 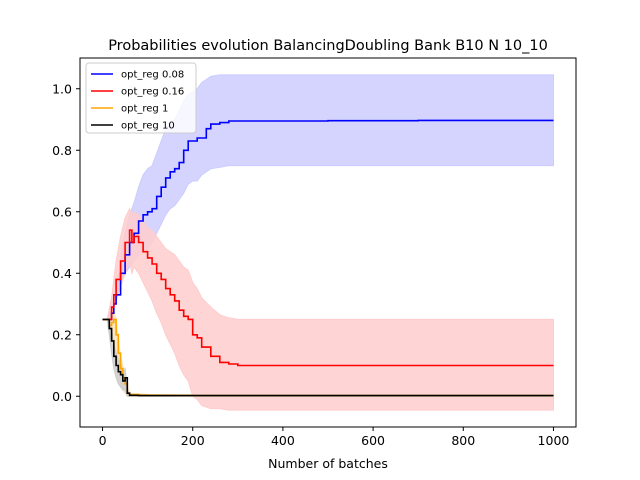 What do you see at coordinates (373, 440) in the screenshot?
I see `x-tick-label-3: 600` at bounding box center [373, 440].